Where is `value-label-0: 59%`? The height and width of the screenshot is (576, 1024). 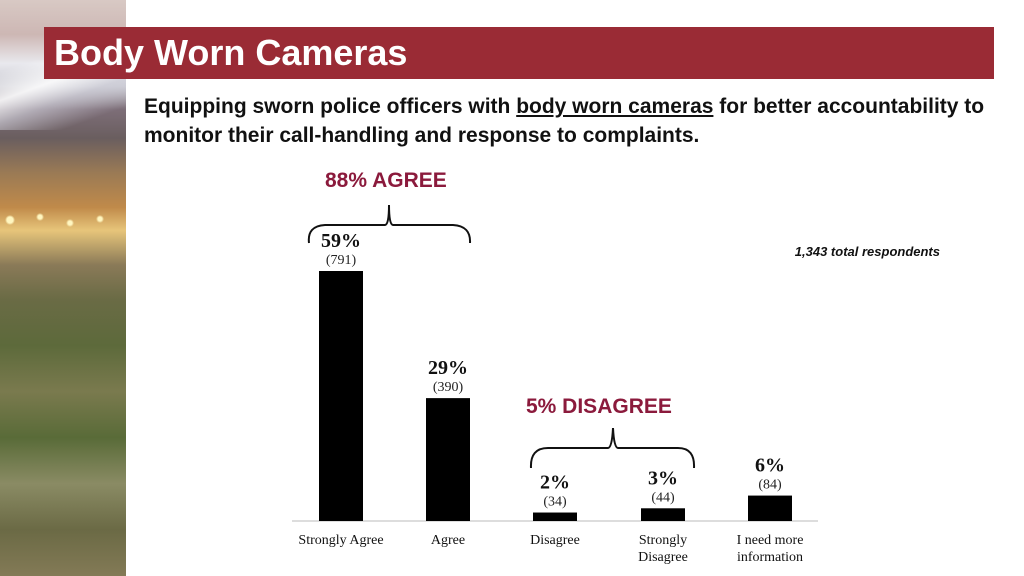
value-label-0: 59% is located at coordinates (341, 241).